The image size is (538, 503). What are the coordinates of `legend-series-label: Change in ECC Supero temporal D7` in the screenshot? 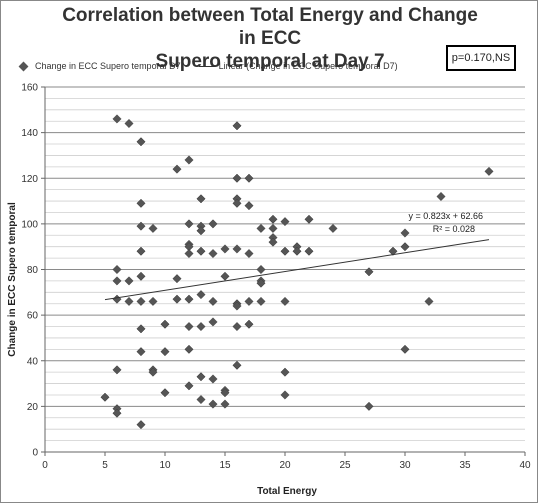 It's located at (108, 66).